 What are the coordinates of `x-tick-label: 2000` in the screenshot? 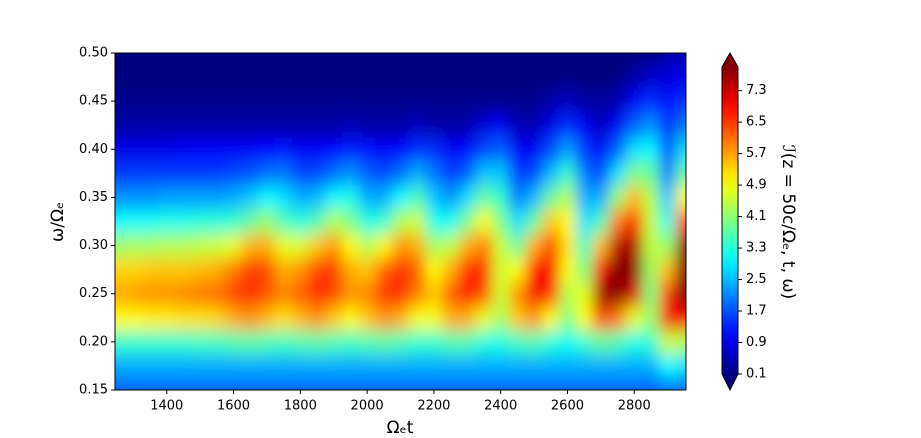 It's located at (367, 406).